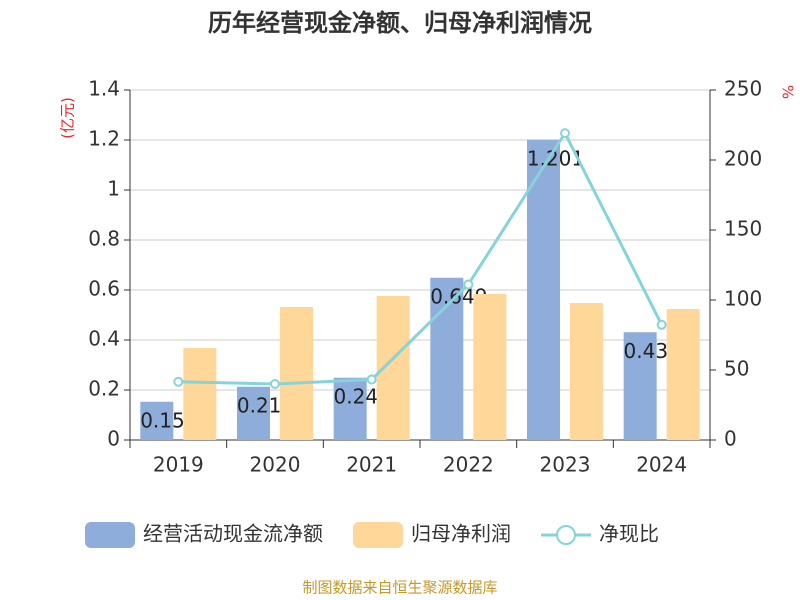 The width and height of the screenshot is (800, 600). Describe the element at coordinates (565, 465) in the screenshot. I see `x-tick-label: 2023` at that location.